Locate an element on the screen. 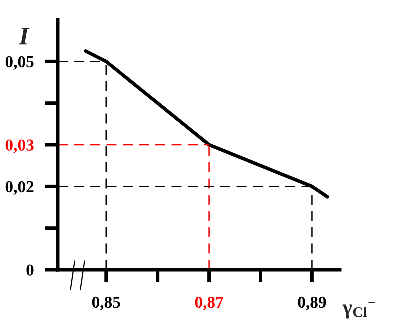 This screenshot has width=405, height=335. y-axis-title: I is located at coordinates (24, 36).